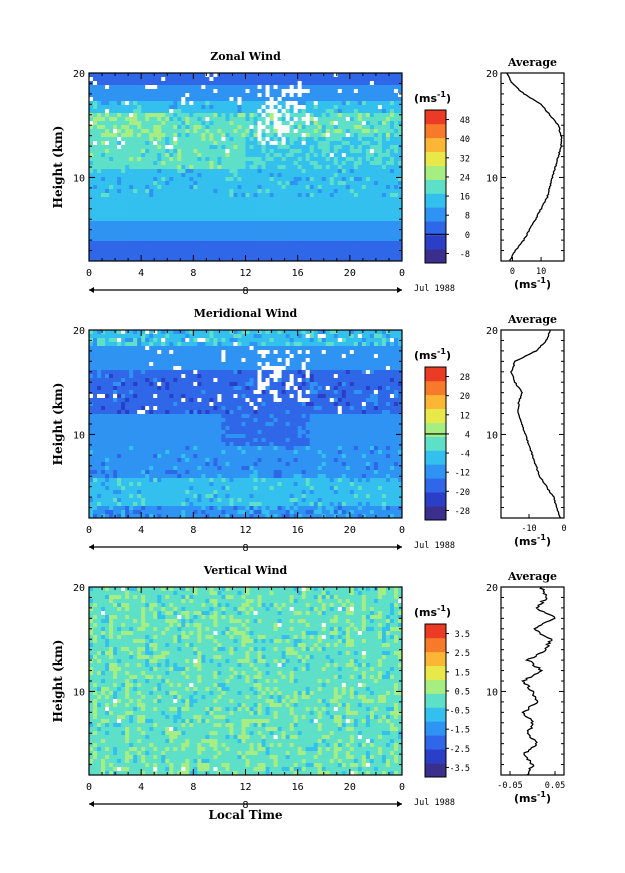 This screenshot has width=625, height=873. Describe the element at coordinates (465, 159) in the screenshot. I see `colorbar-level-label: 32` at that location.